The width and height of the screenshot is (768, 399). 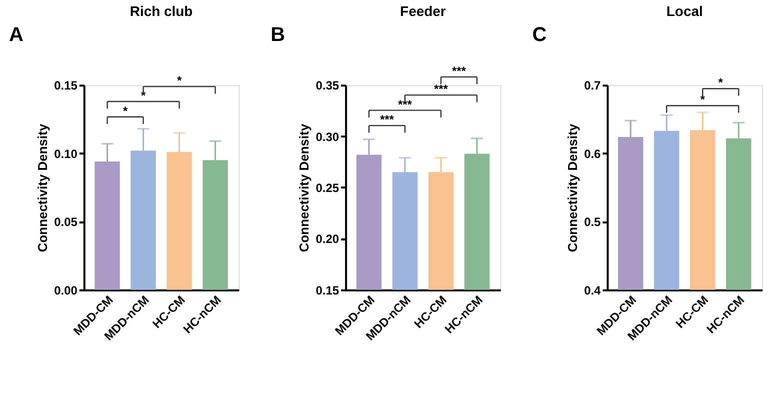 I want to click on y-tick-label: 0.05, so click(x=66, y=222).